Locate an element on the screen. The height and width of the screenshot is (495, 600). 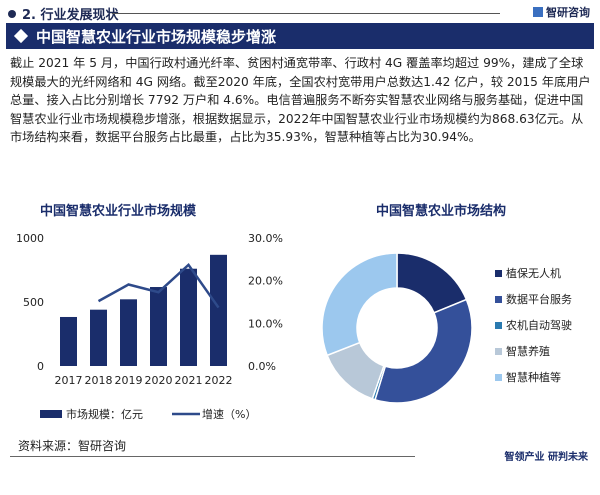
growth-line is located at coordinates (158, 286).